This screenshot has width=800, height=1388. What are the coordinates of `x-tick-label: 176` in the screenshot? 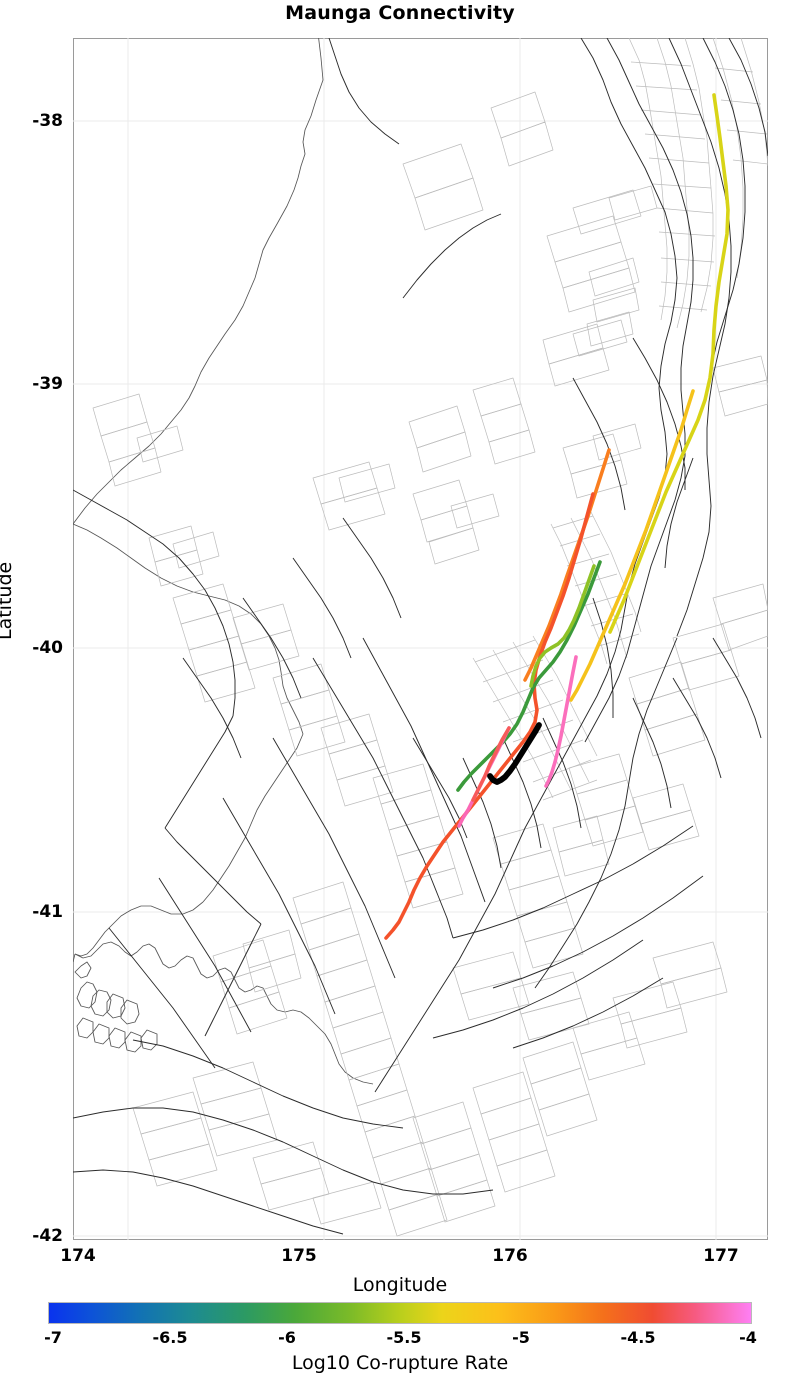 It's located at (510, 1256).